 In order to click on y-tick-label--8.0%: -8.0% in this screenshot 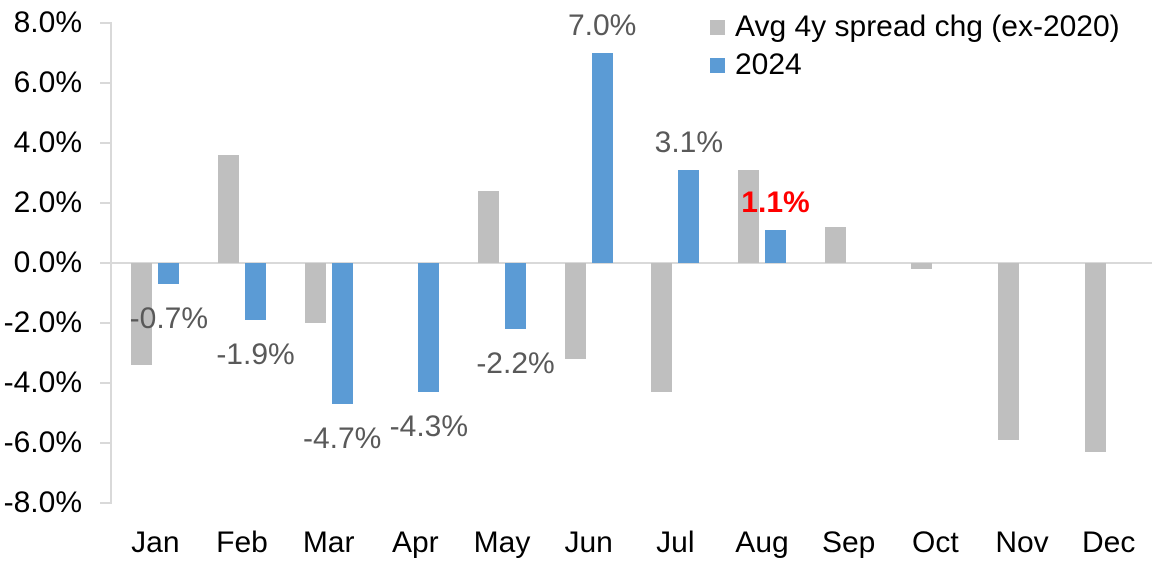, I will do `click(42, 502)`.